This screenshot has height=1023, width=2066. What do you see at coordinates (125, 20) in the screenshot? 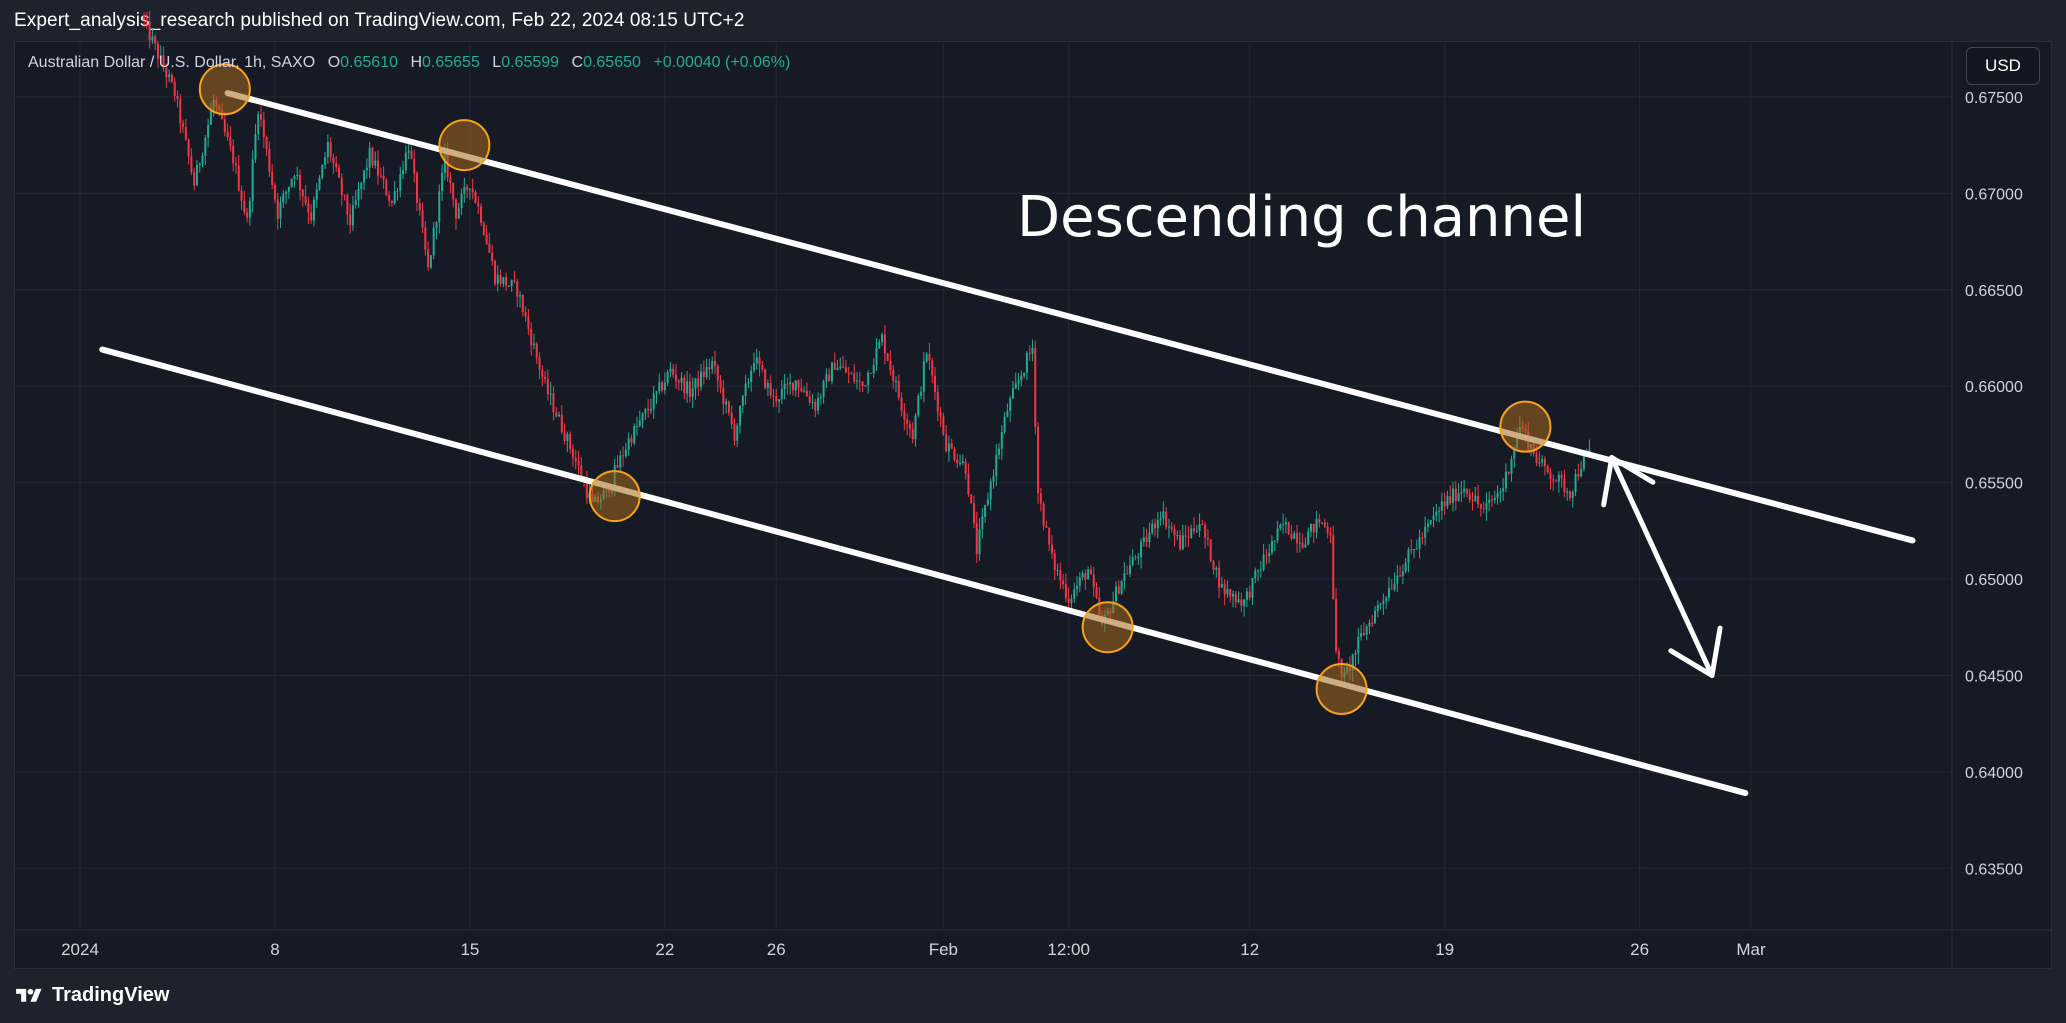
I see `publisher-name: Expert_analysis_research` at bounding box center [125, 20].